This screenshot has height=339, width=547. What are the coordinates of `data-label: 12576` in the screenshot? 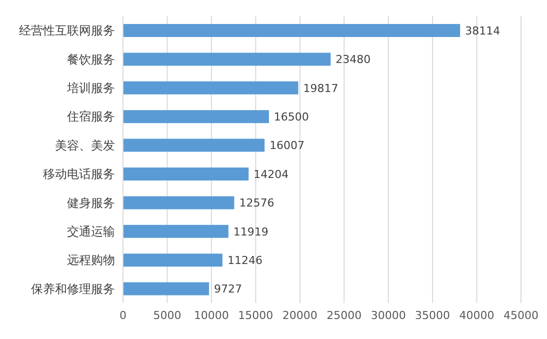 It's located at (256, 203).